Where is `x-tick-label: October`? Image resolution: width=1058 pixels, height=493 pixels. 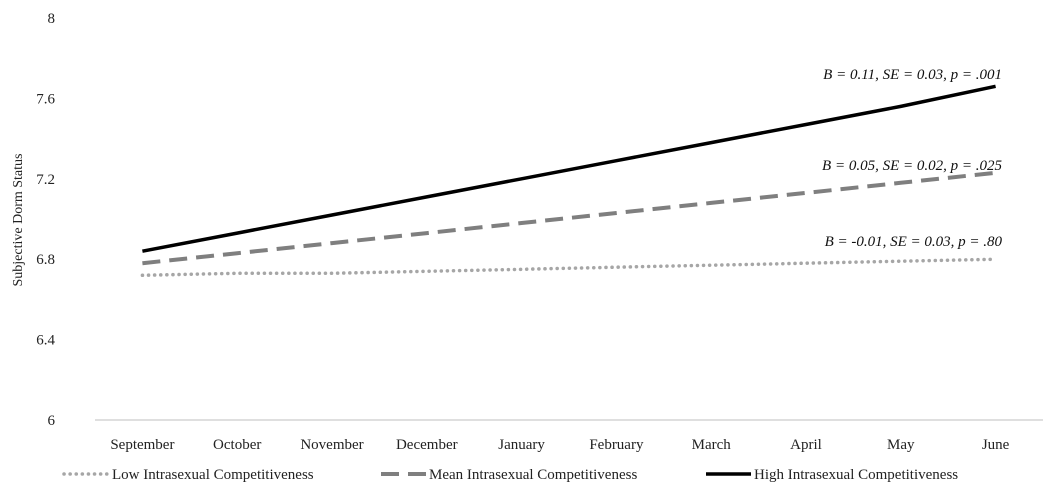
x-tick-label: October is located at coordinates (237, 445).